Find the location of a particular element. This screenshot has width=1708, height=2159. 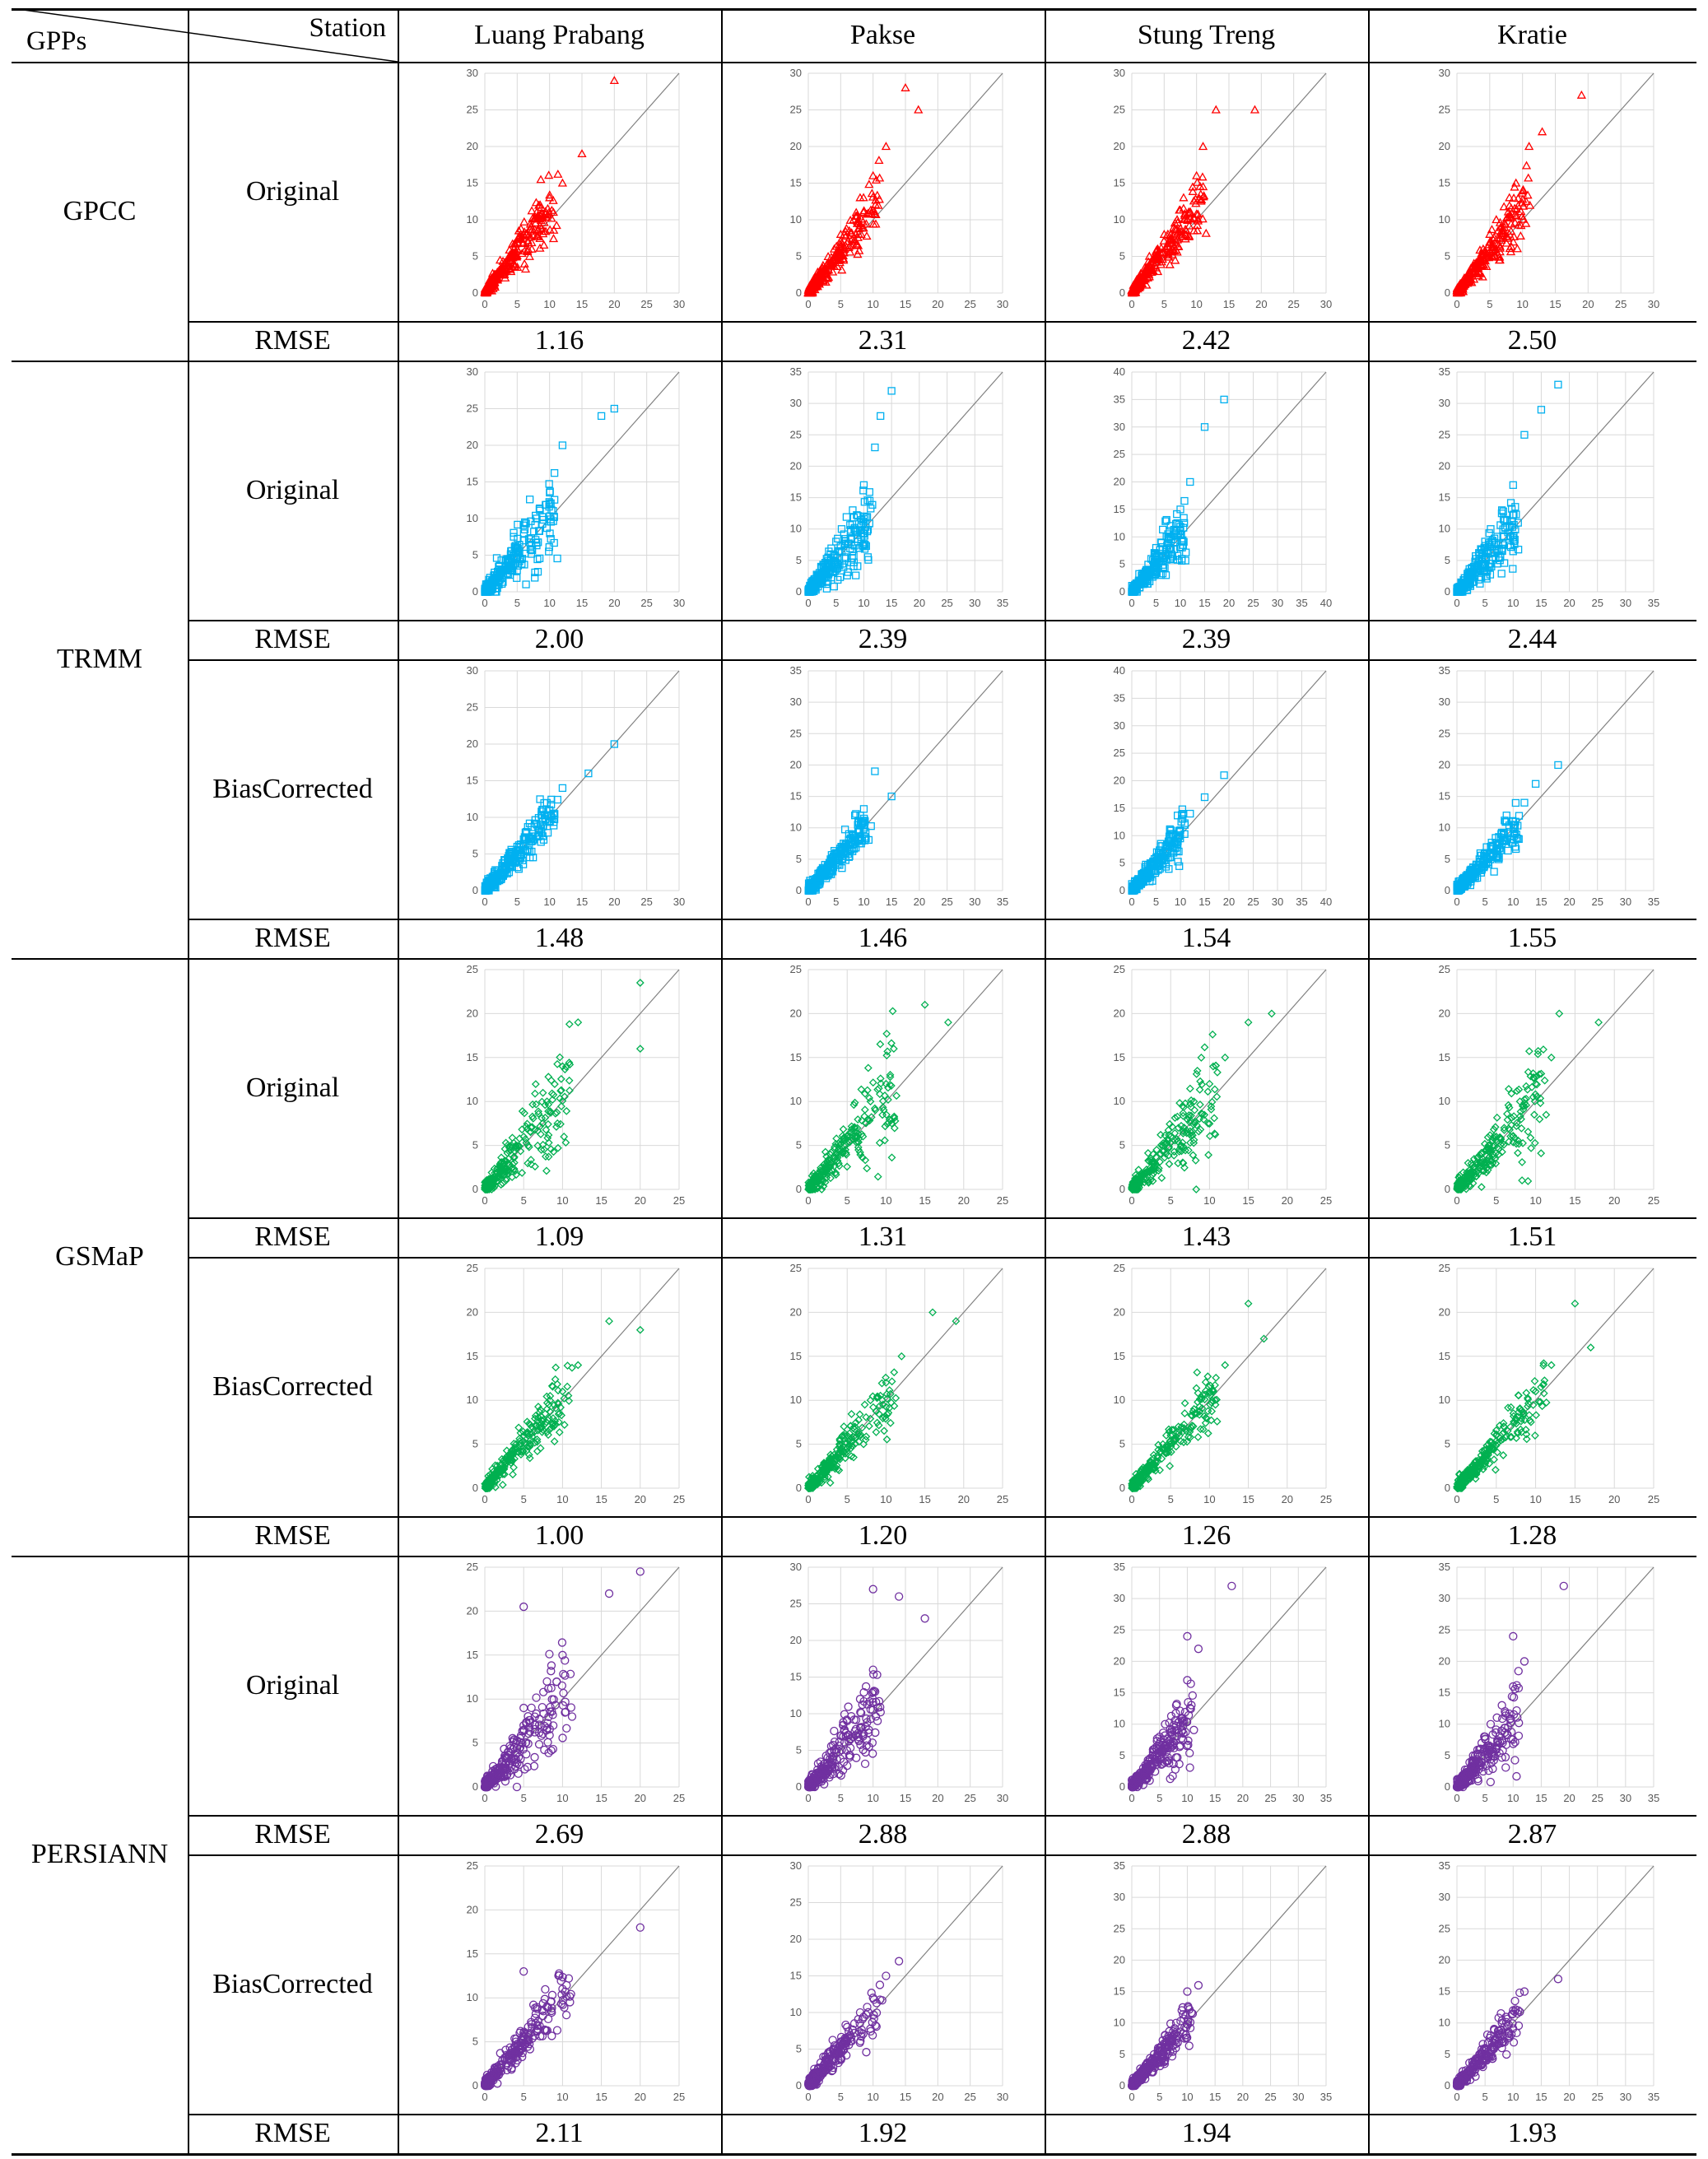

x-tick-label: 5 is located at coordinates (1485, 902).